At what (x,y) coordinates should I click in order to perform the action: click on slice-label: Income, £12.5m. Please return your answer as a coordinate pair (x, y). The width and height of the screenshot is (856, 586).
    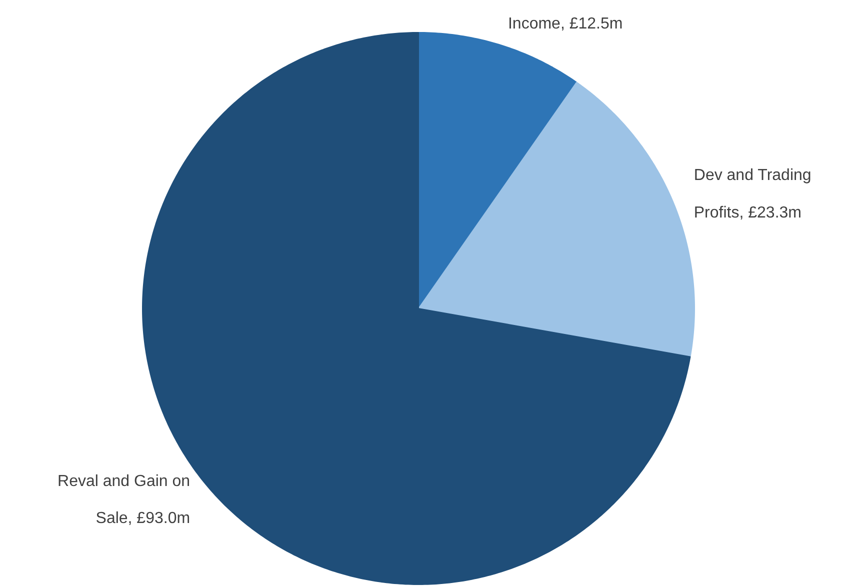
    Looking at the image, I should click on (565, 24).